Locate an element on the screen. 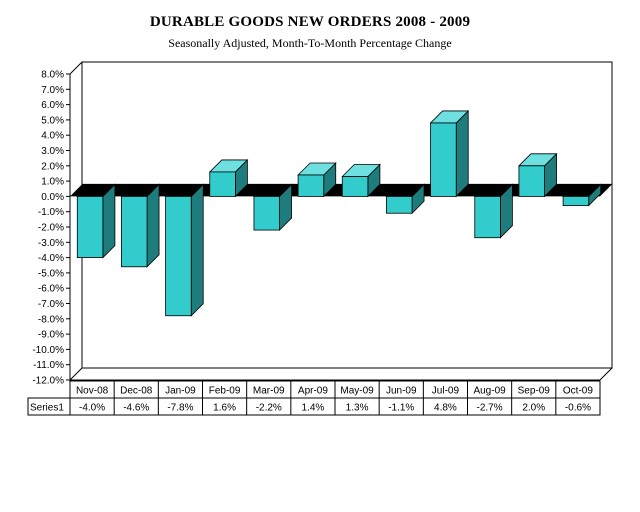 The width and height of the screenshot is (640, 512). y-tick-label: 8.0% is located at coordinates (52, 75).